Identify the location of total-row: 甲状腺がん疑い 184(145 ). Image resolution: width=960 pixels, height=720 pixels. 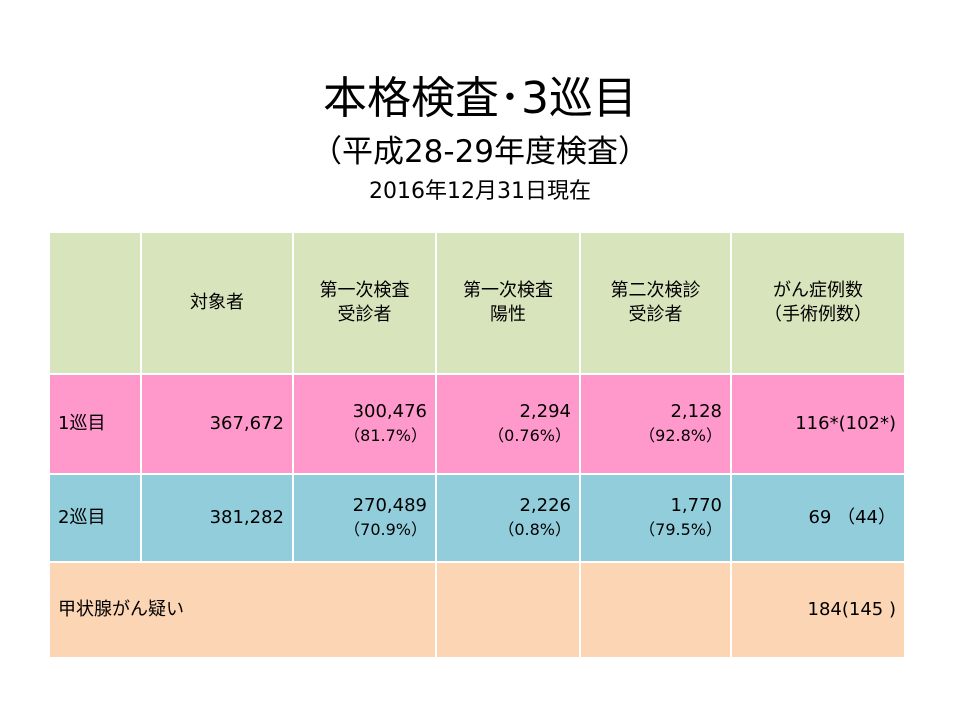
(477, 610).